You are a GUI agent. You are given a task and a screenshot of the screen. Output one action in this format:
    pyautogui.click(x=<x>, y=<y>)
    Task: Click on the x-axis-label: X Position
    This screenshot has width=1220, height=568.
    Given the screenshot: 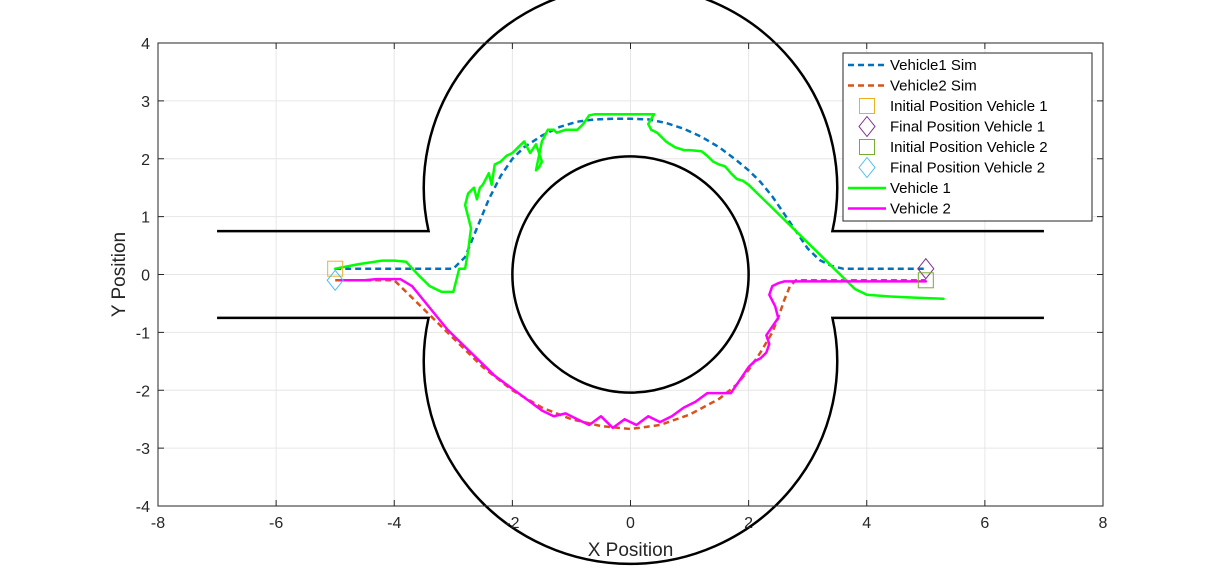 What is the action you would take?
    pyautogui.click(x=631, y=550)
    